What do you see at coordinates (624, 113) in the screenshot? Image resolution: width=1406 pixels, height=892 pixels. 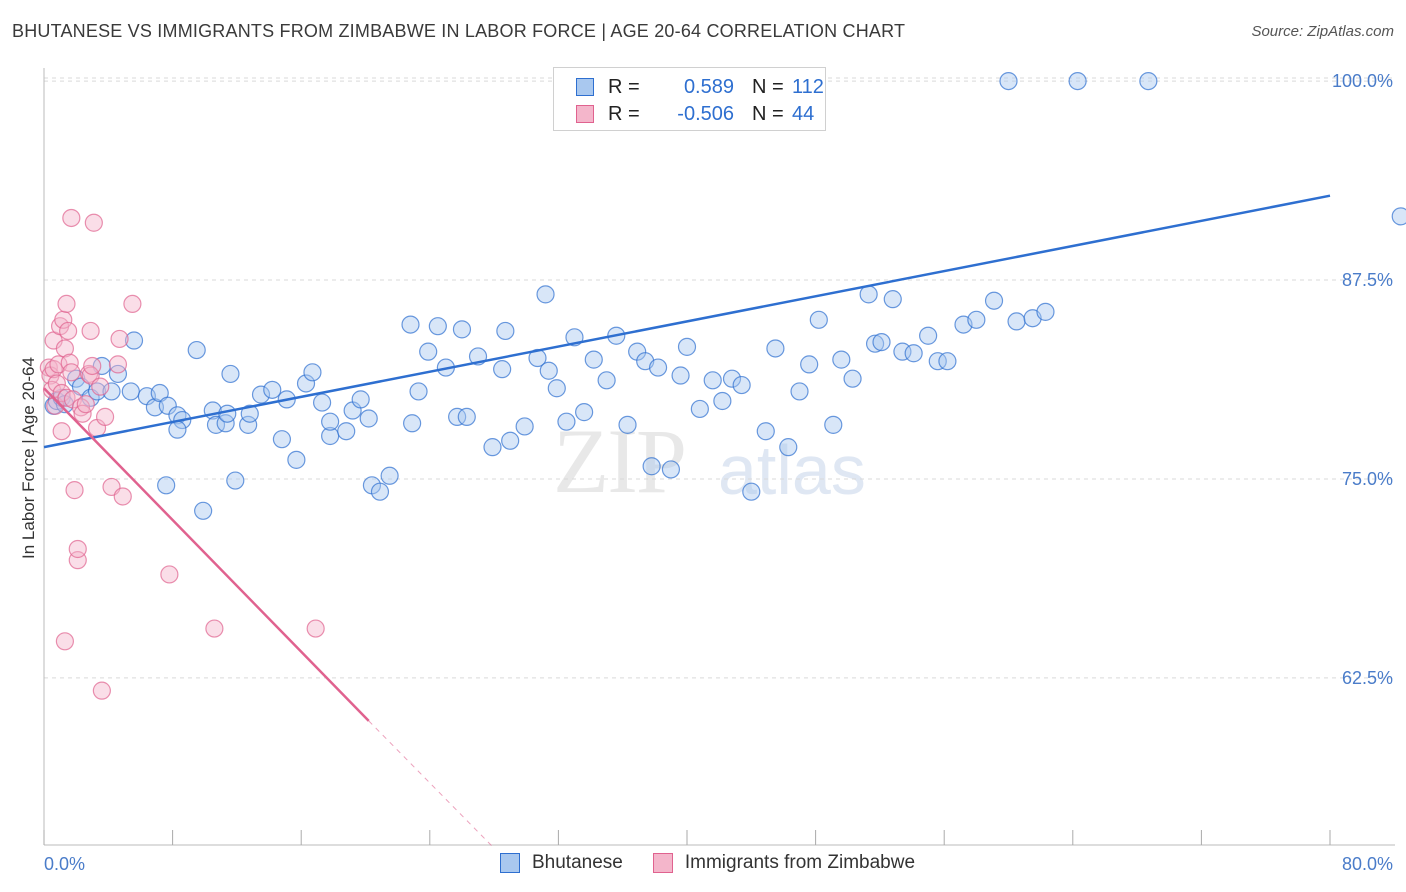 I see `legend-r-label: R =` at bounding box center [624, 113].